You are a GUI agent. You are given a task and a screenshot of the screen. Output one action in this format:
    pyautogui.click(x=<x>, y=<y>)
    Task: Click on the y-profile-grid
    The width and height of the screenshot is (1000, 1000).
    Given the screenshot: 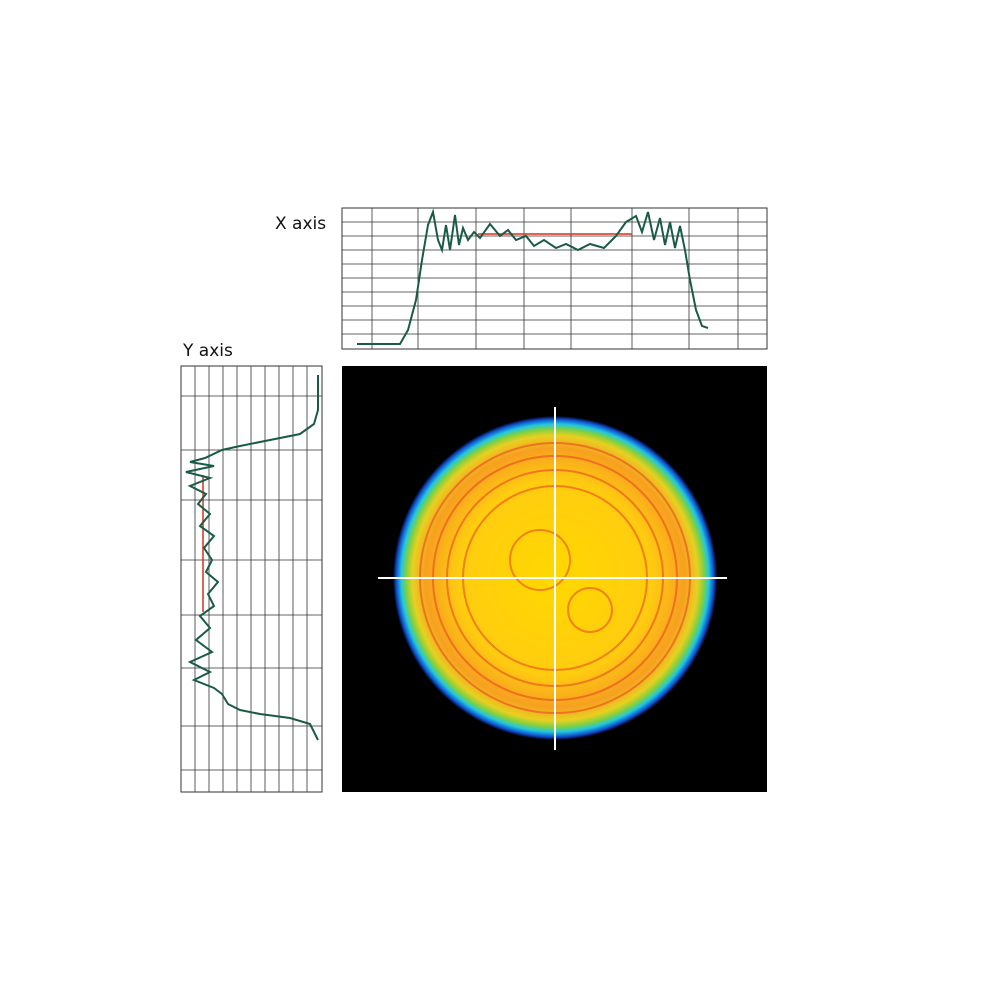 What is the action you would take?
    pyautogui.click(x=251, y=579)
    